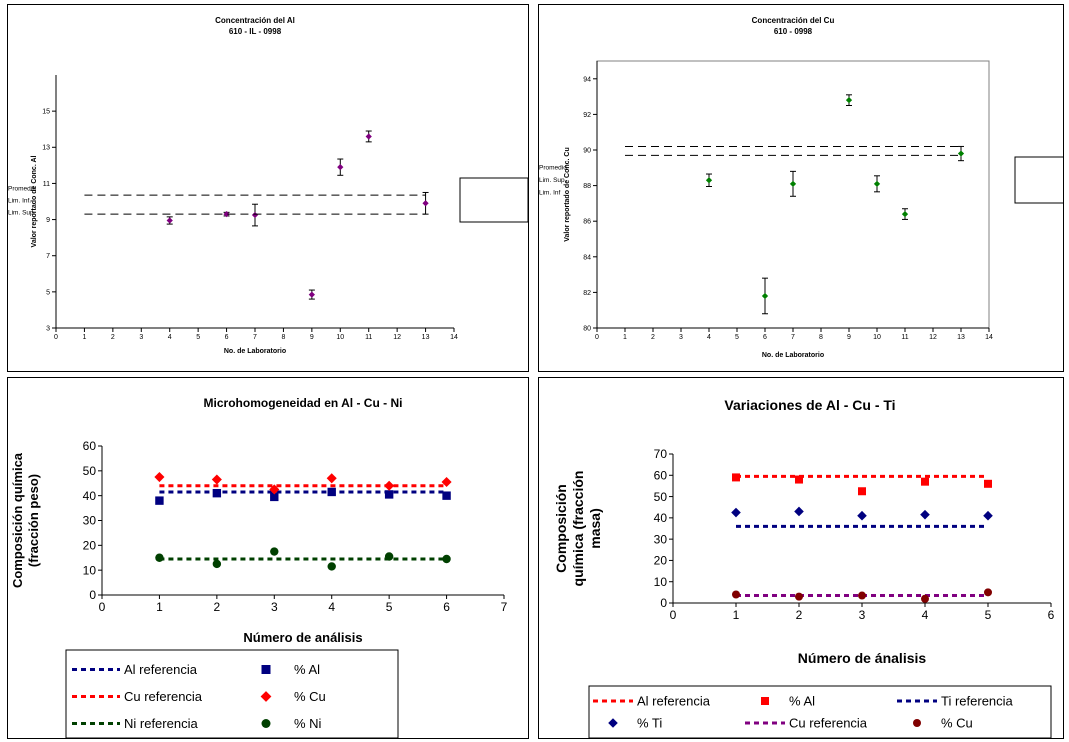 Image resolution: width=1069 pixels, height=742 pixels. What do you see at coordinates (587, 186) in the screenshot?
I see `y-tick-label: 88` at bounding box center [587, 186].